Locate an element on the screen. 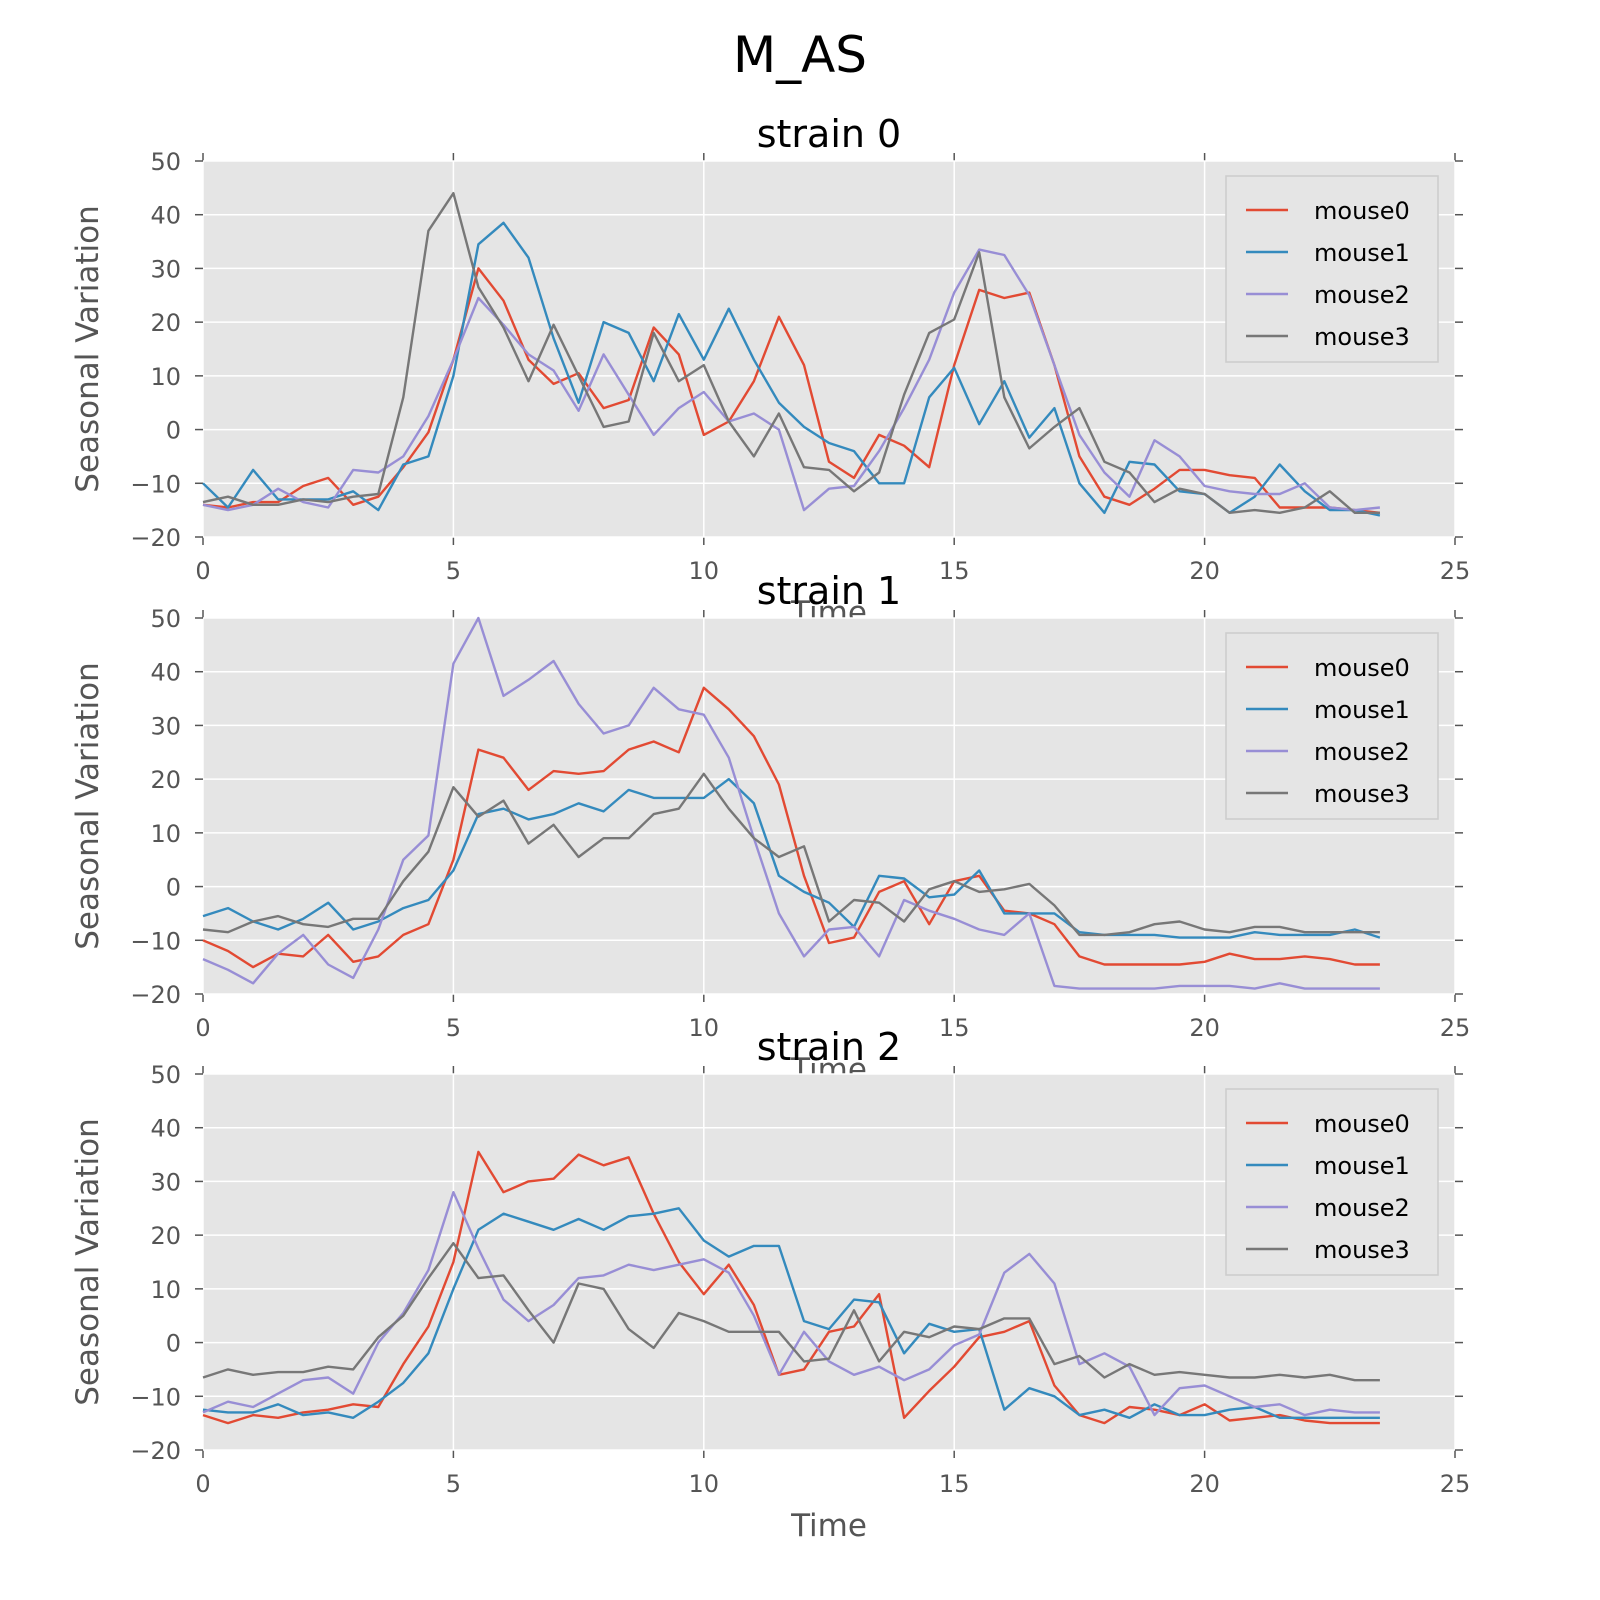  series-line-mouse2 is located at coordinates (791, 380).